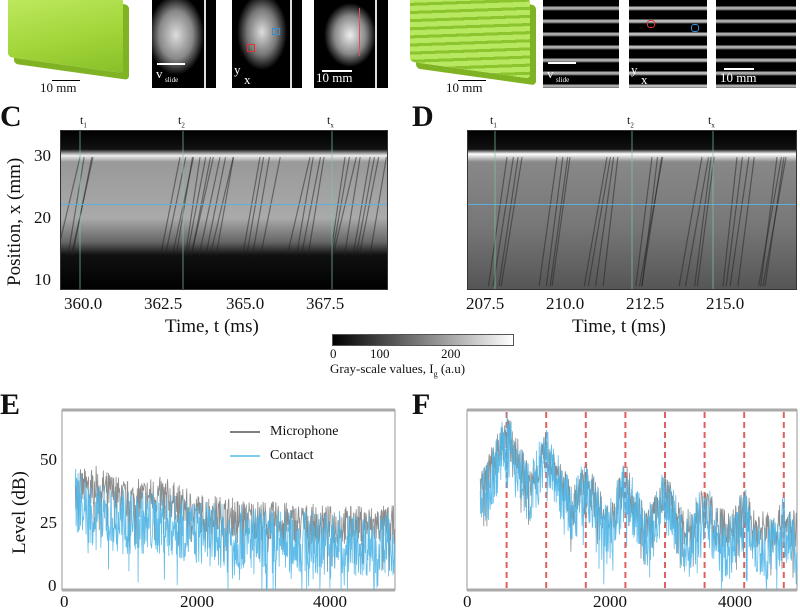  What do you see at coordinates (380, 353) in the screenshot?
I see `colorbar-tick: 100` at bounding box center [380, 353].